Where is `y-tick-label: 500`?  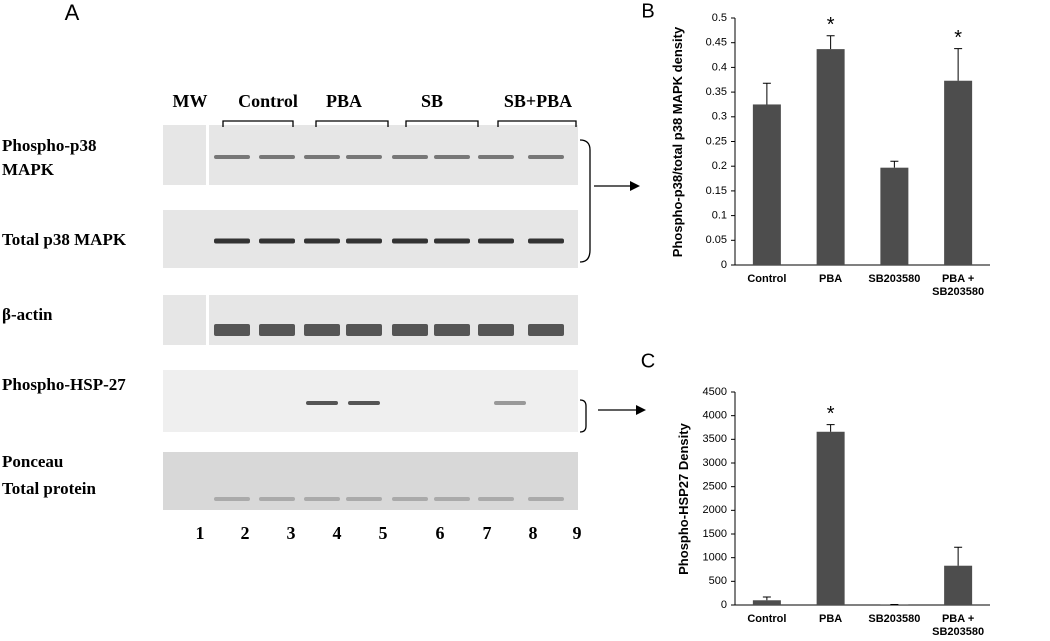 y-tick-label: 500 is located at coordinates (718, 581).